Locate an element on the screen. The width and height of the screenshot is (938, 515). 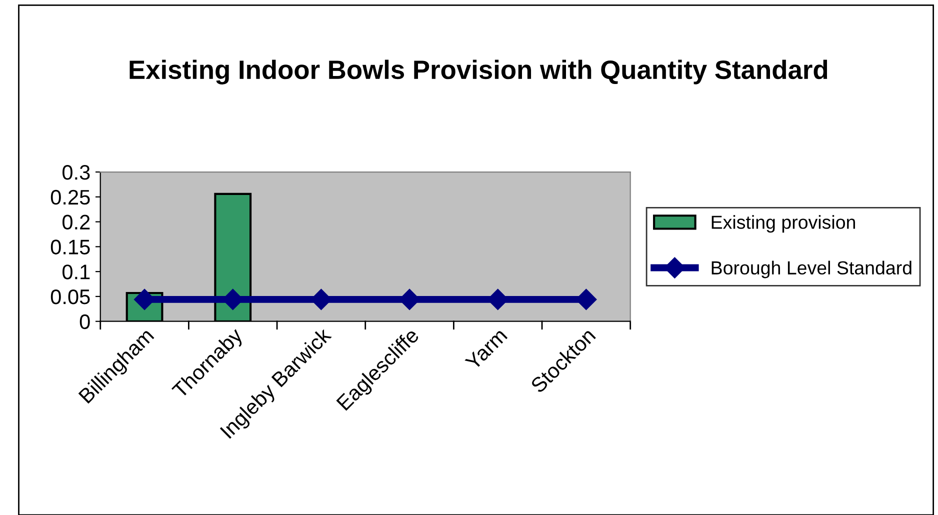
y-tick-label: 0.05 is located at coordinates (70, 296).